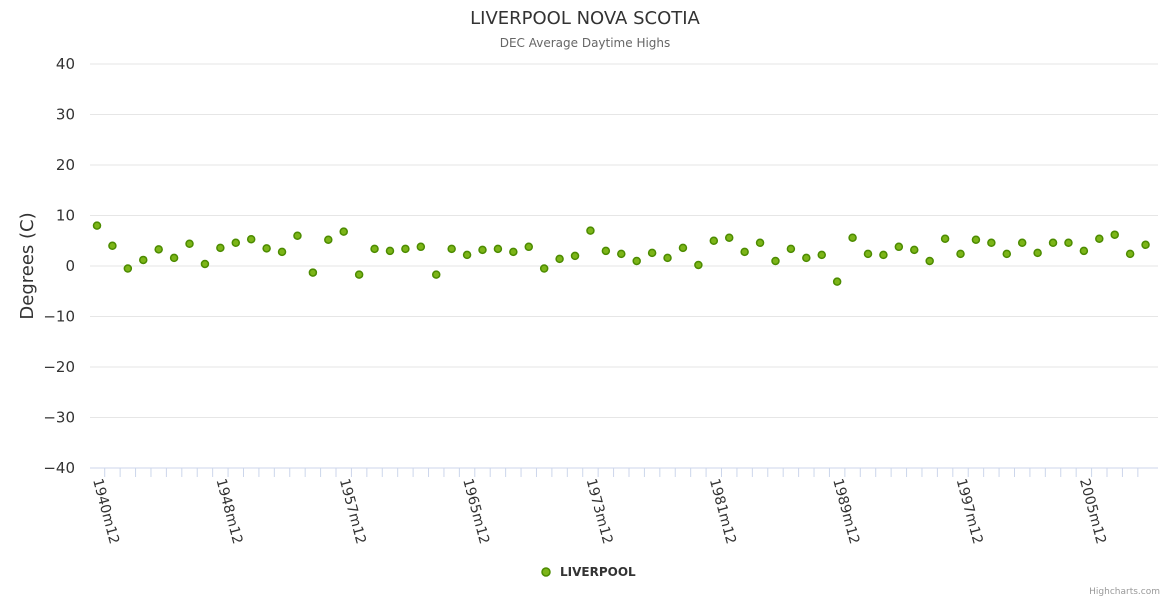  What do you see at coordinates (1124, 592) in the screenshot?
I see `credits-link: Highcharts.com` at bounding box center [1124, 592].